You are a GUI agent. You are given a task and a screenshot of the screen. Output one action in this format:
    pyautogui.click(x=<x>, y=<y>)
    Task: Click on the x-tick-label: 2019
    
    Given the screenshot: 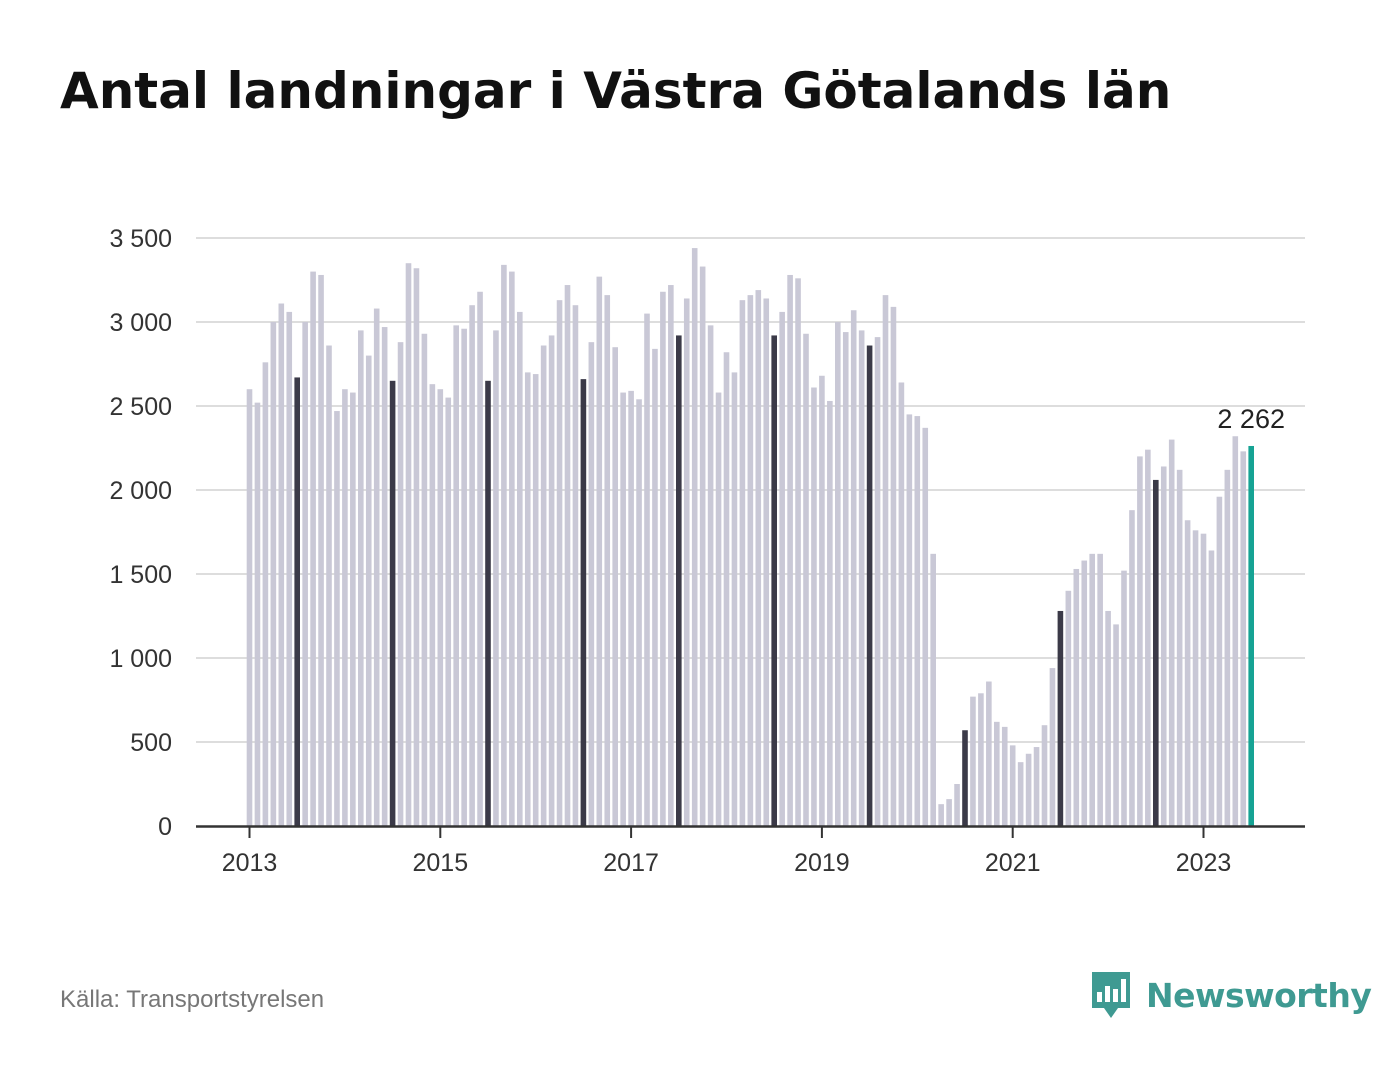 What is the action you would take?
    pyautogui.click(x=822, y=863)
    